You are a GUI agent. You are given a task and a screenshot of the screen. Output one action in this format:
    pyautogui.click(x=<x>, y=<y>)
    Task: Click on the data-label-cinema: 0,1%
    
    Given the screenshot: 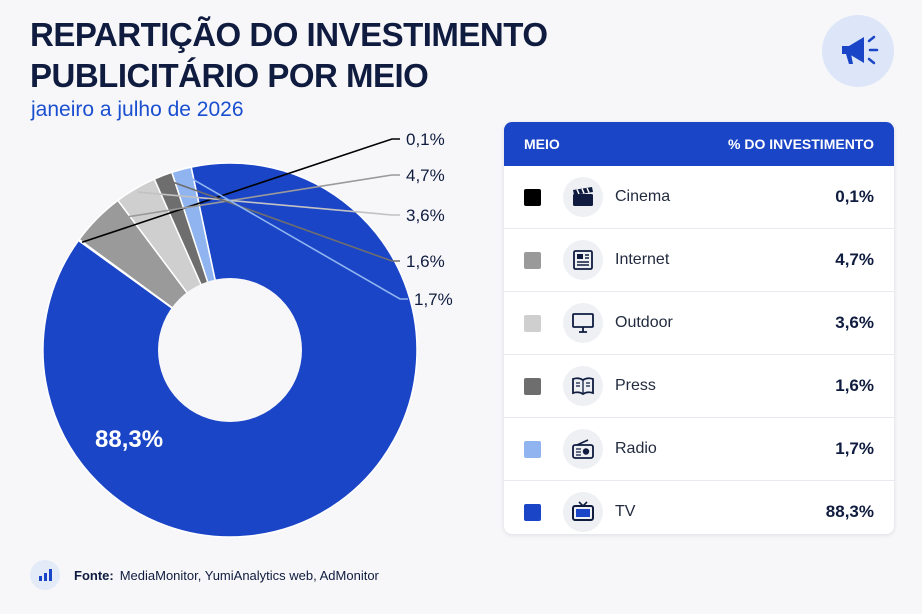 What is the action you would take?
    pyautogui.click(x=425, y=139)
    